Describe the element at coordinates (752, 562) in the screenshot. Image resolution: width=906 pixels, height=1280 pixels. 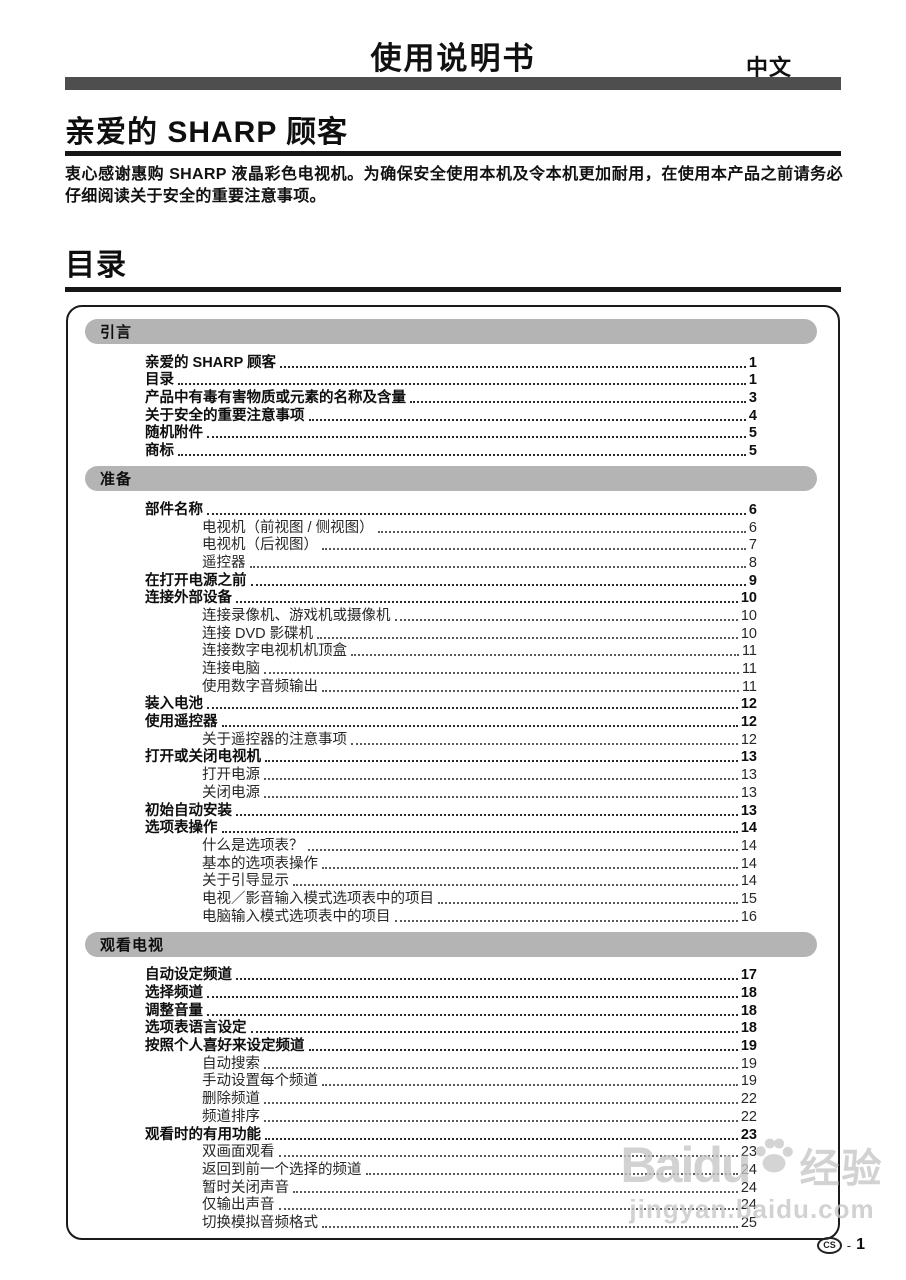
I see `toc-entry-page-number: 8` at that location.